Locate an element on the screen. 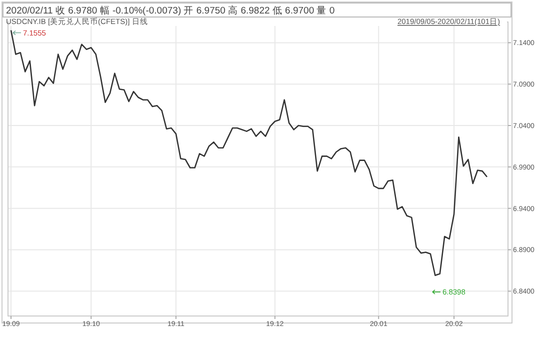 This screenshot has width=550, height=337. chart-title: 2020/02/11 收 6.9780 幅 -0.10%(-0.0073) 开 6.9750 高 6.9822 低 6.9700 量 0 is located at coordinates (170, 10).